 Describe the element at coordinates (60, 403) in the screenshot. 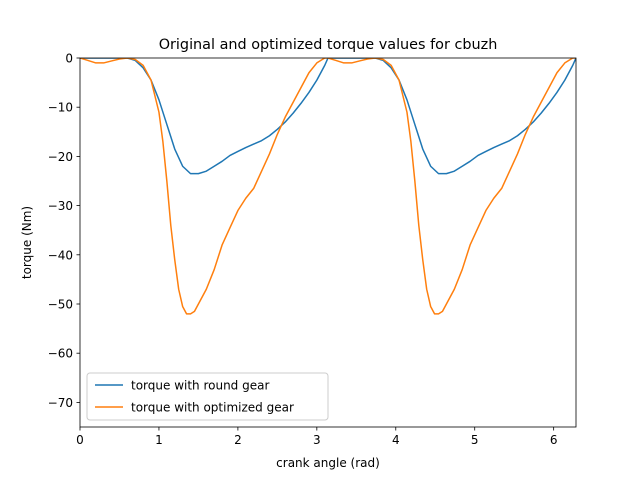

I see `y-tick-label: −70` at that location.